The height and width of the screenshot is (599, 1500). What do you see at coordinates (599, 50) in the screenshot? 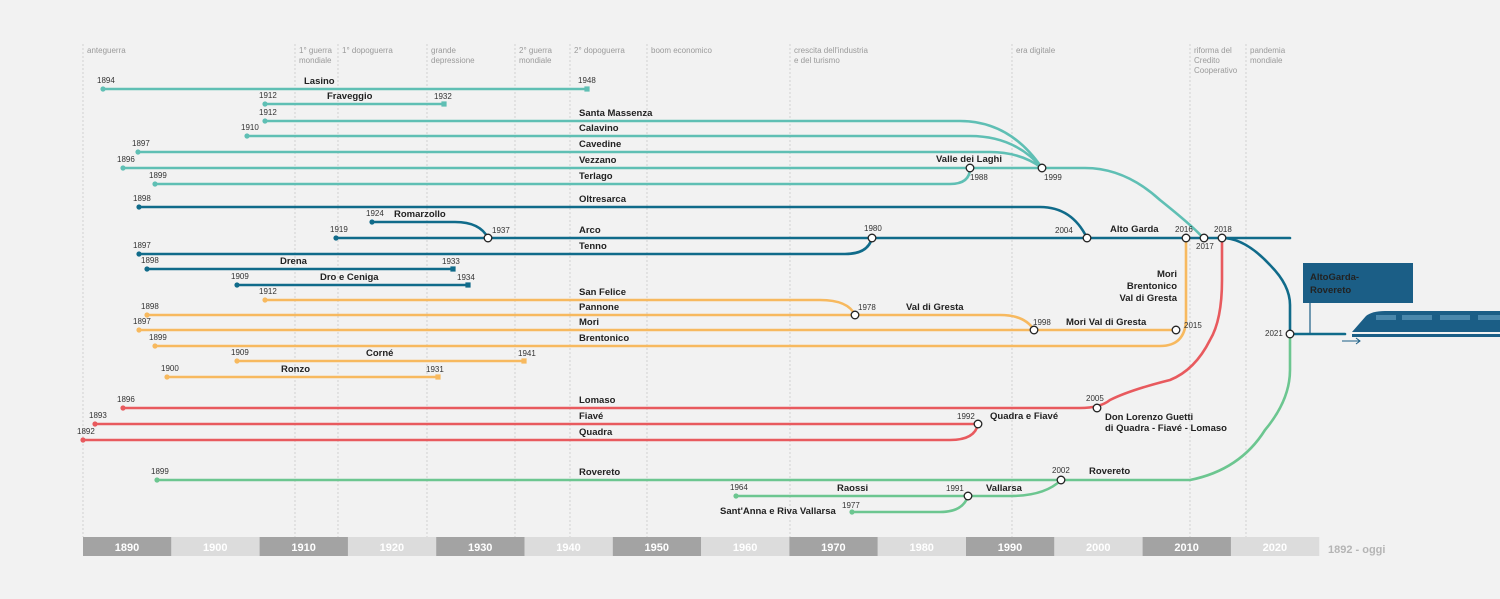
I see `era-label: 2° dopoguerra` at bounding box center [599, 50].